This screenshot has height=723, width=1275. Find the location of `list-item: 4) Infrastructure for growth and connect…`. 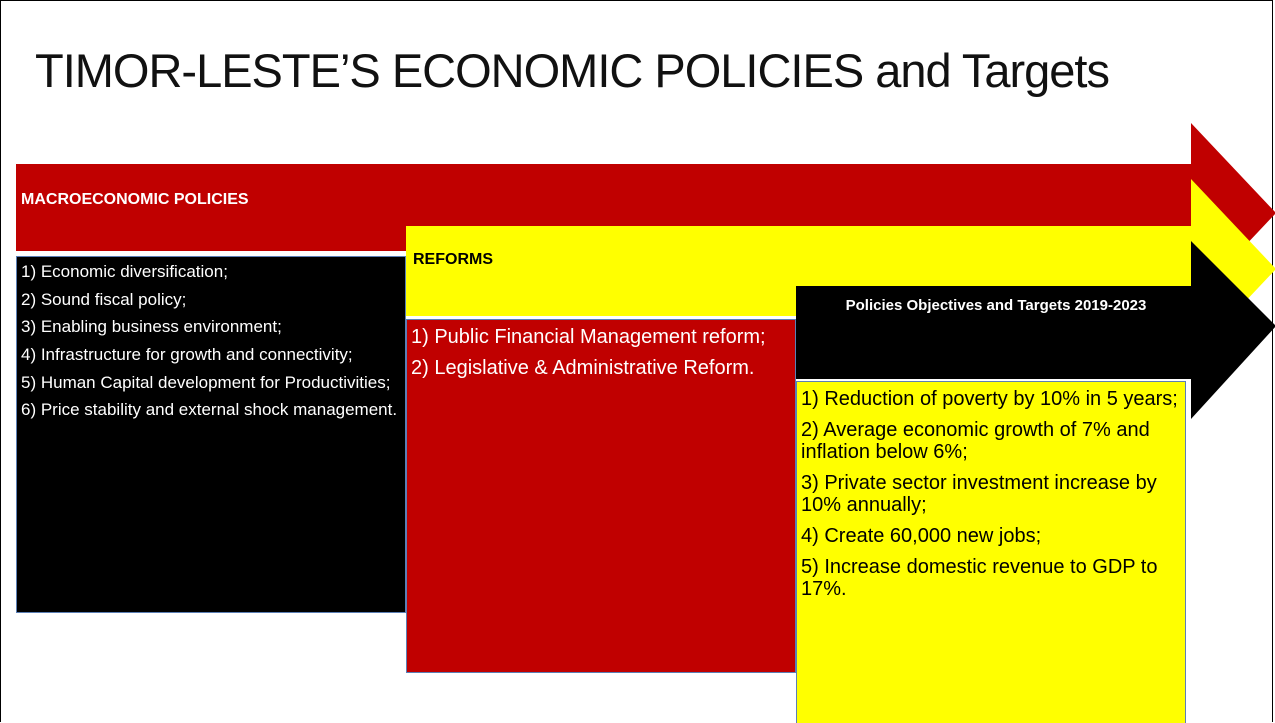

list-item: 4) Infrastructure for growth and connect… is located at coordinates (187, 355).